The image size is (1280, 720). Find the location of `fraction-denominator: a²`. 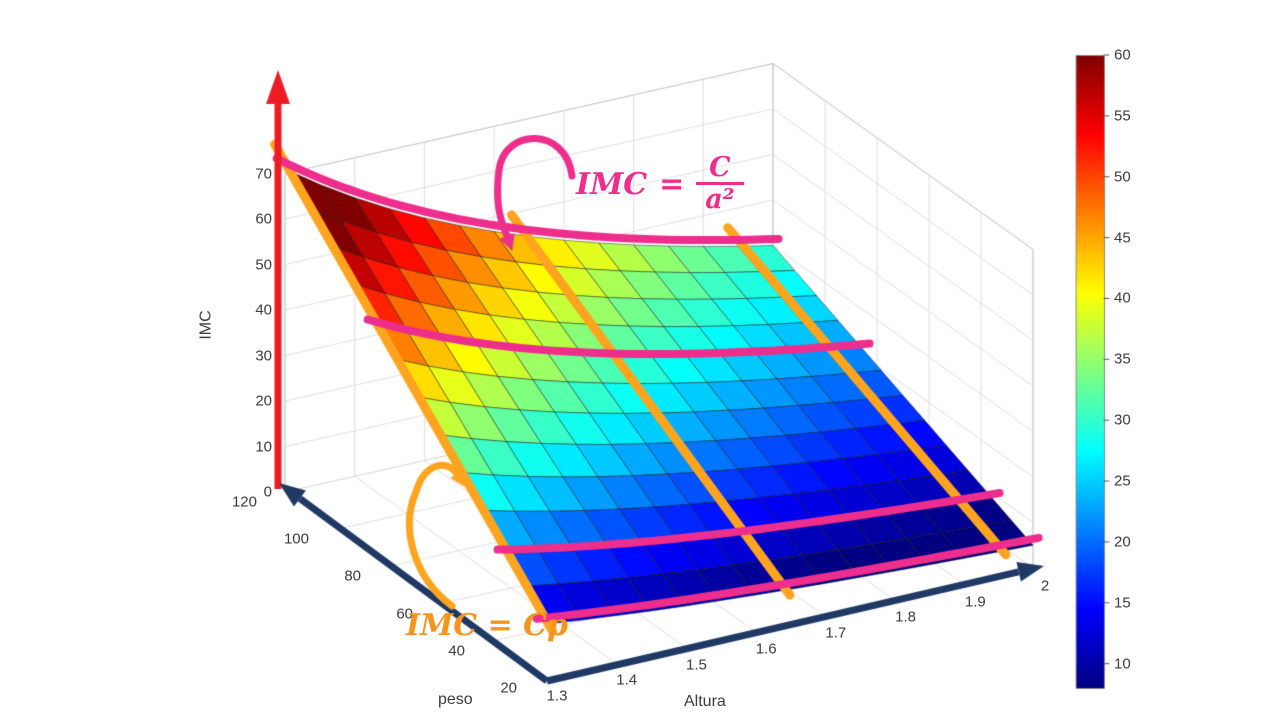

fraction-denominator: a² is located at coordinates (720, 198).